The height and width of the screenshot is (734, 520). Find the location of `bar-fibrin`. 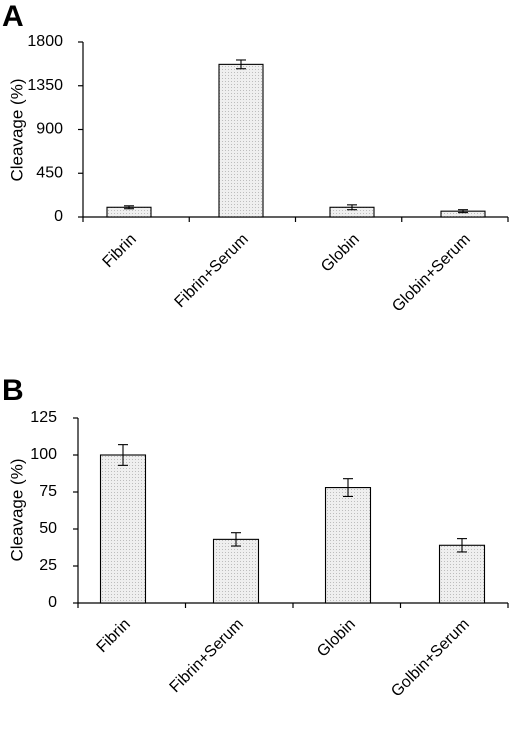

bar-fibrin is located at coordinates (123, 529).